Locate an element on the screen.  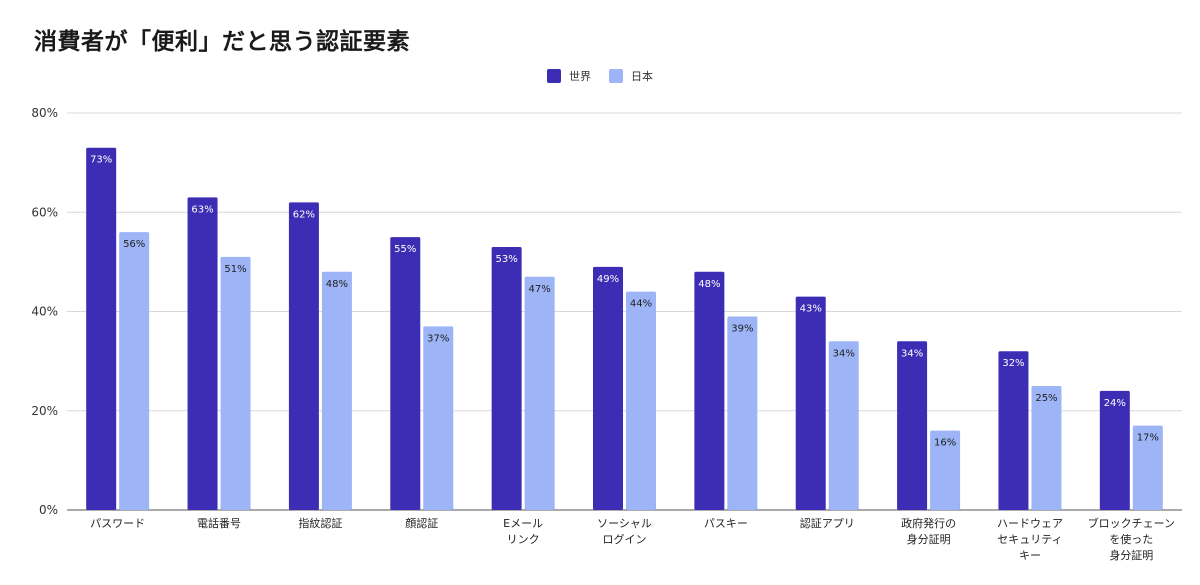
data-label-world: 55% is located at coordinates (405, 249).